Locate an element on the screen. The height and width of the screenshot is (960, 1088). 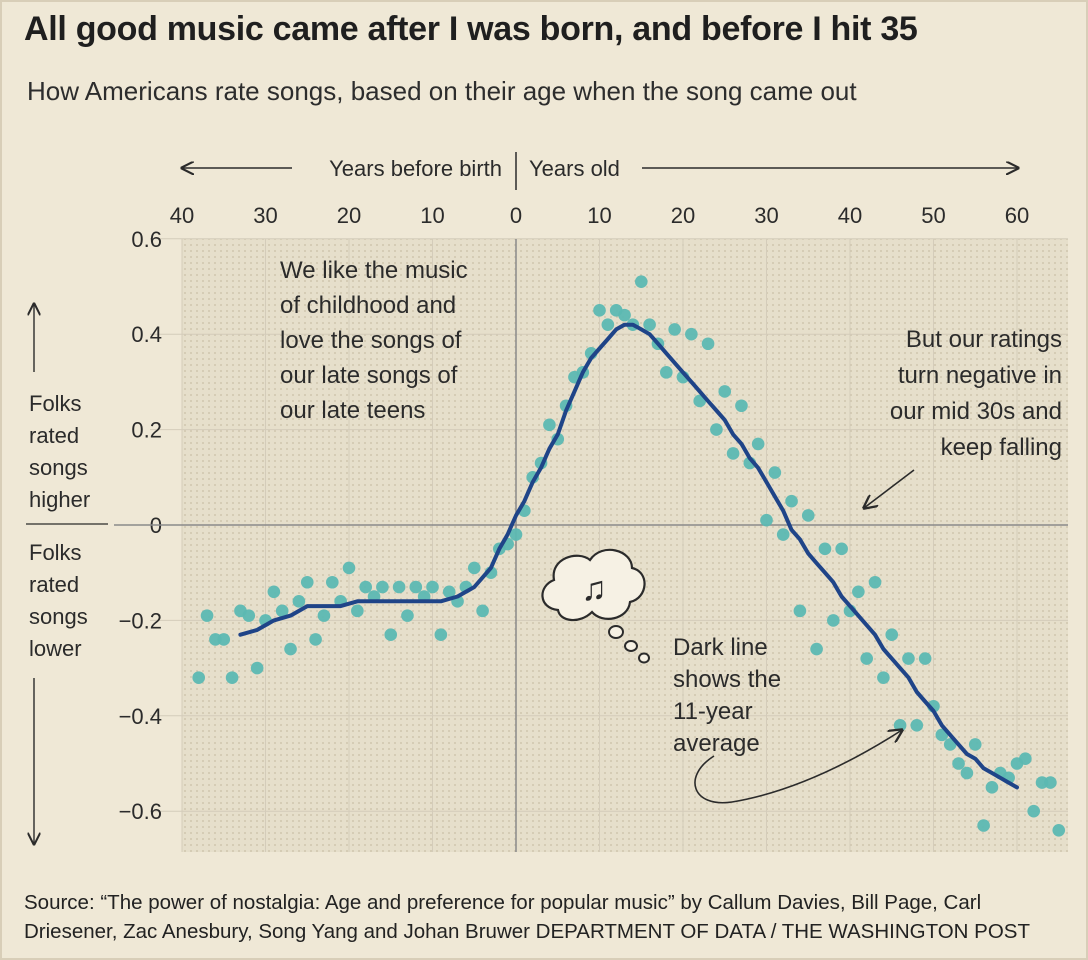
annotation-average: Dark line shows the 11-year average is located at coordinates (787, 719).